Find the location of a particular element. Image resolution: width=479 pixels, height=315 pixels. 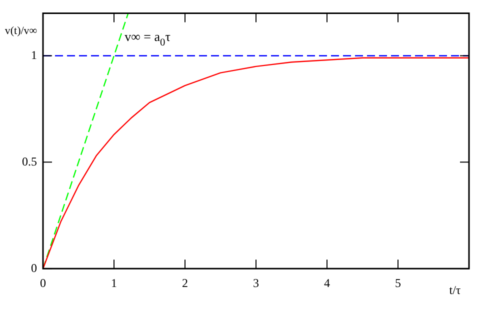

x-tick-label: 3 is located at coordinates (256, 283).